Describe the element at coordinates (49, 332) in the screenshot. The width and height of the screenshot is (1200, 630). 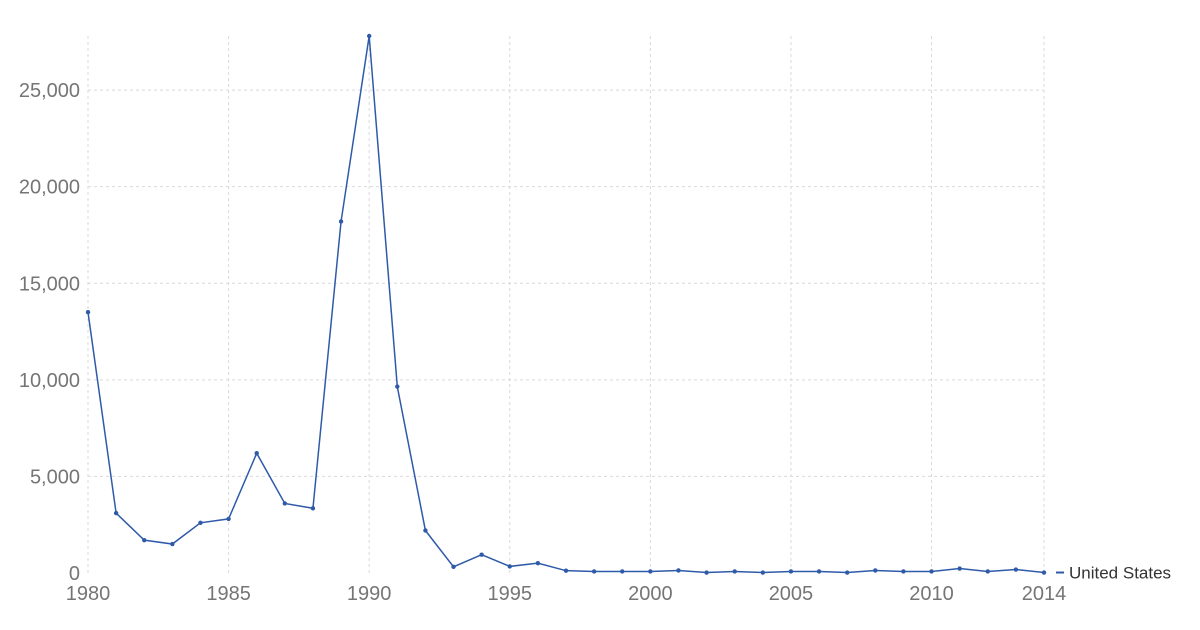
I see `y-axis: 0 5,000 10,000 15,000 20,000 25,000` at that location.